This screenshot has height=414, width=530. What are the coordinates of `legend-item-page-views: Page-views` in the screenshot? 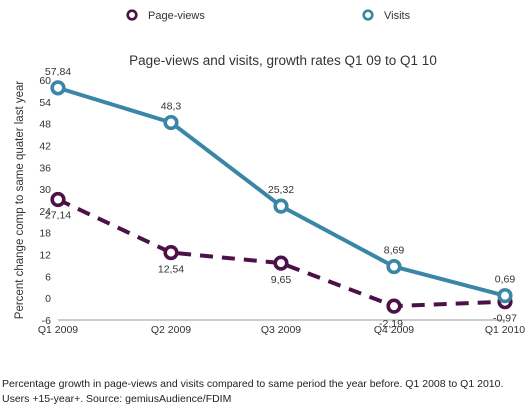 It's located at (165, 15).